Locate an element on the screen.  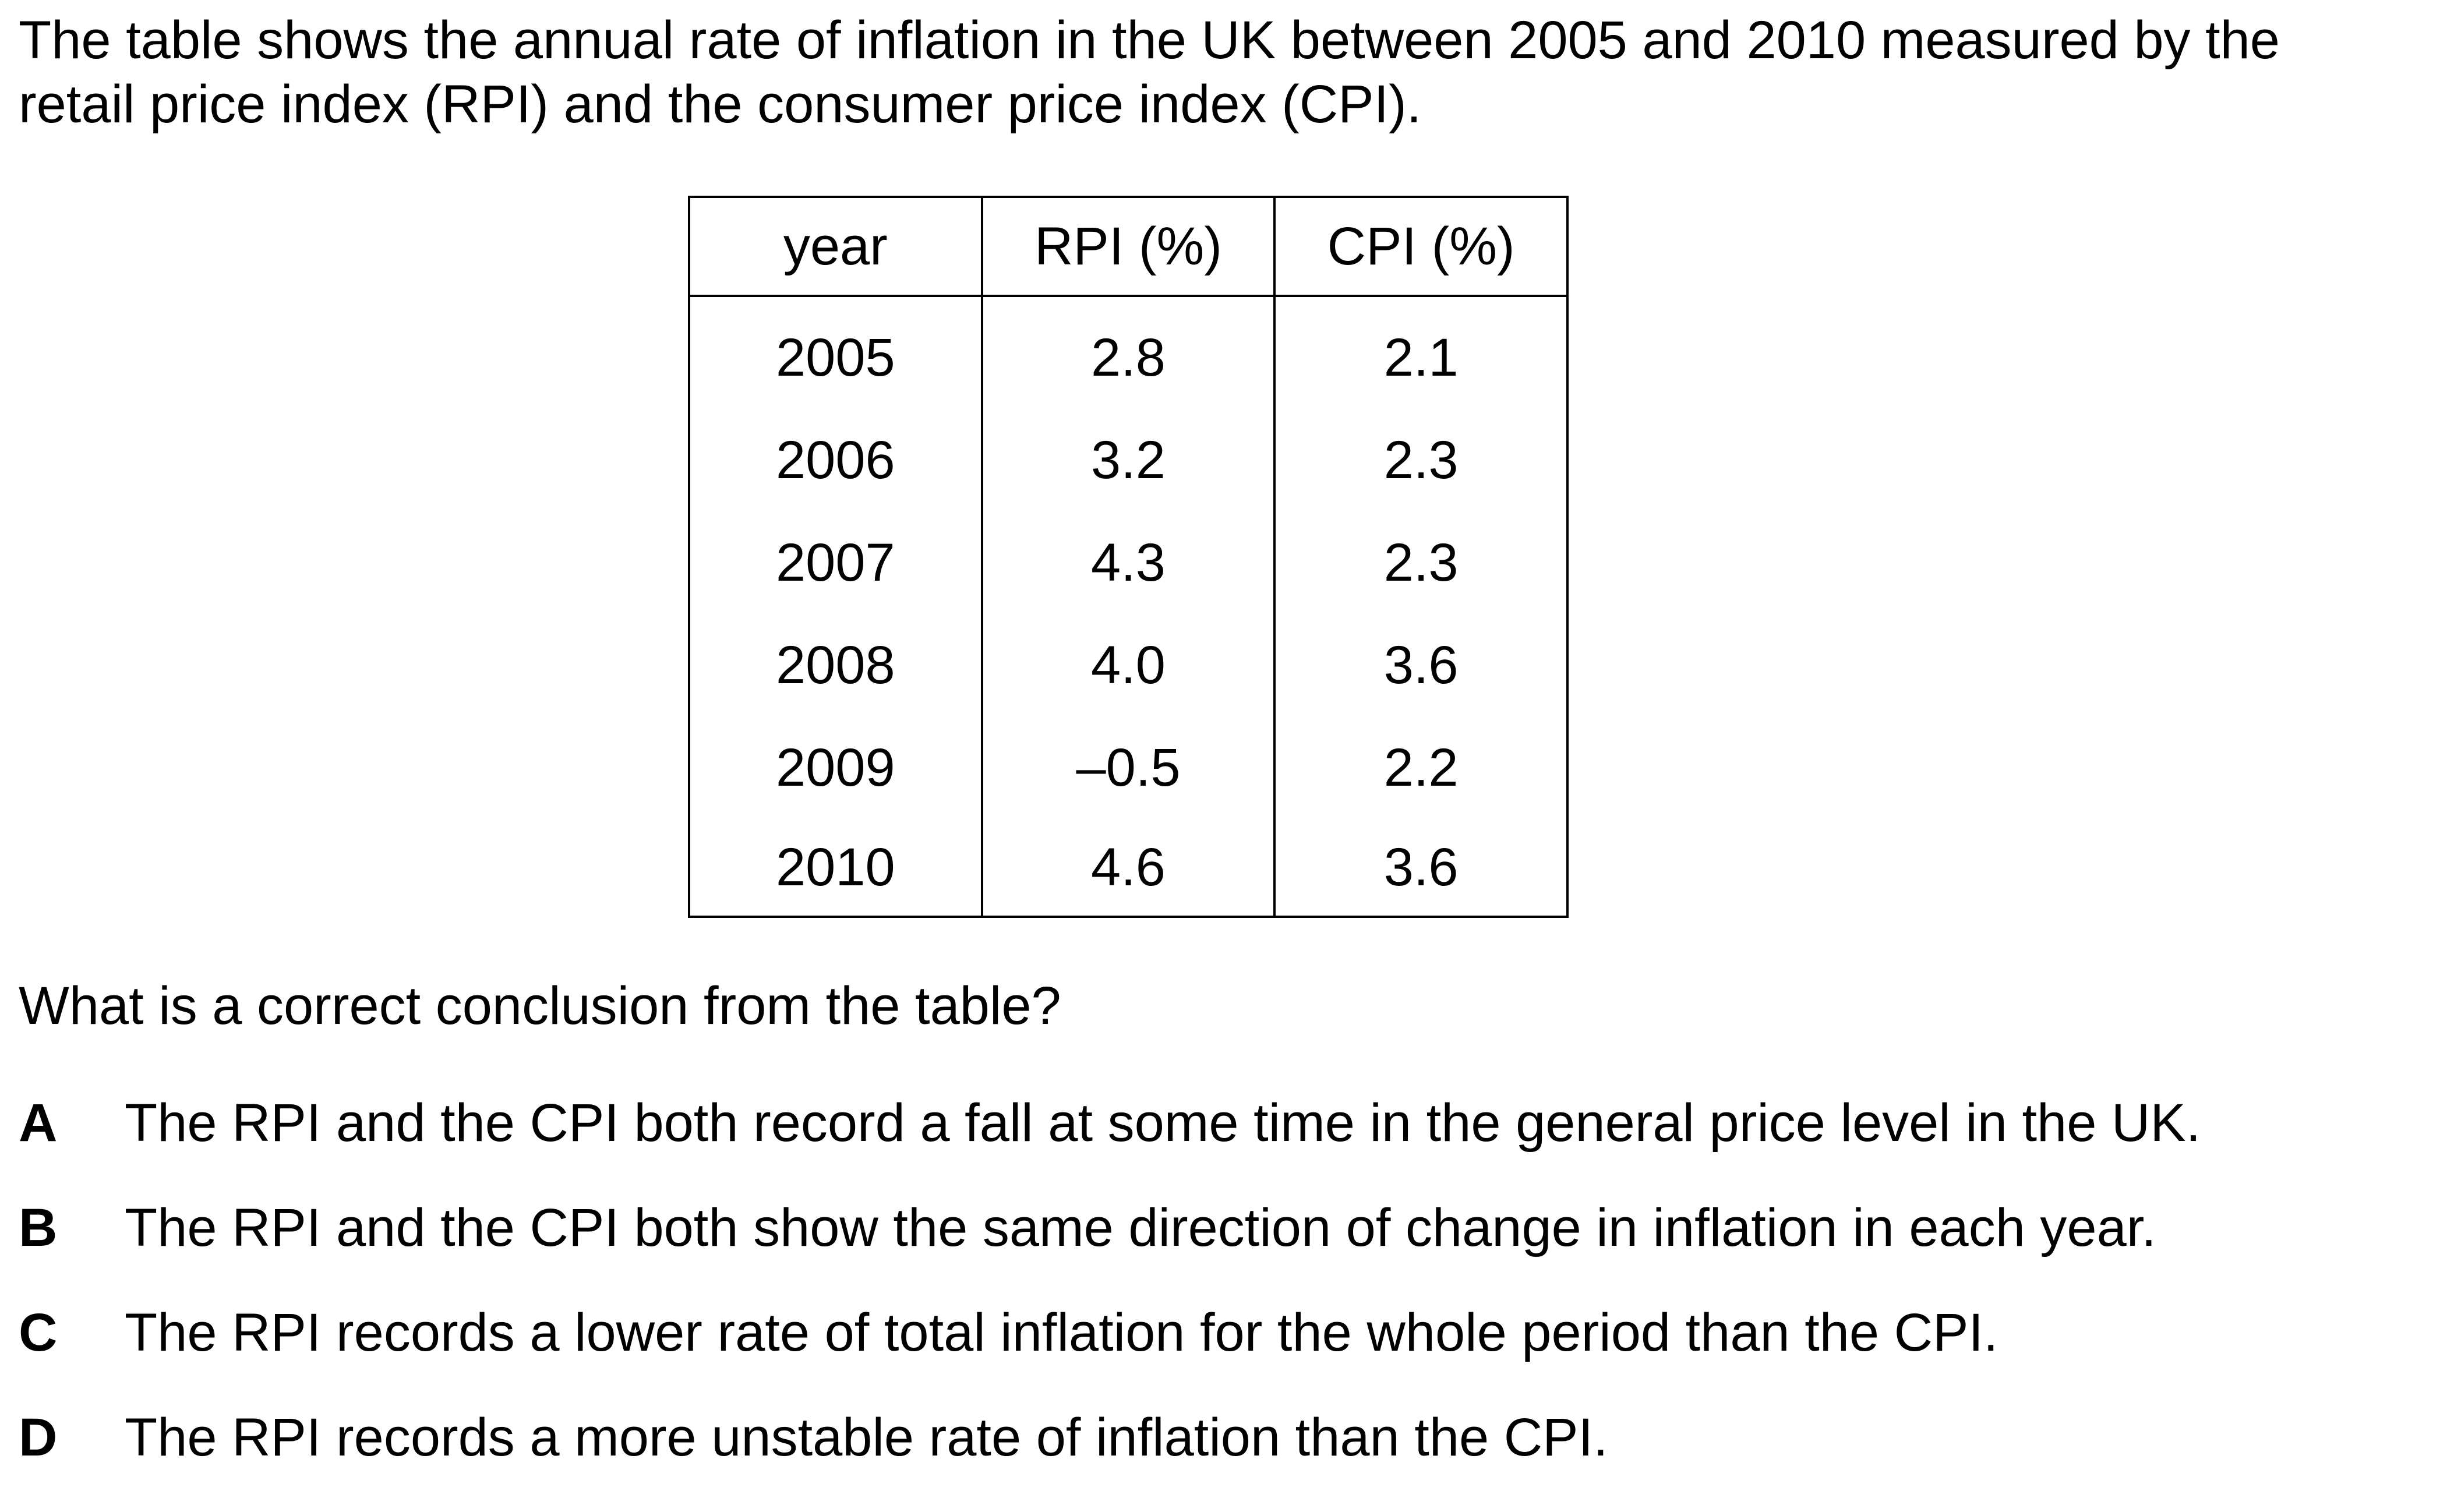
header-year: year is located at coordinates (835, 247).